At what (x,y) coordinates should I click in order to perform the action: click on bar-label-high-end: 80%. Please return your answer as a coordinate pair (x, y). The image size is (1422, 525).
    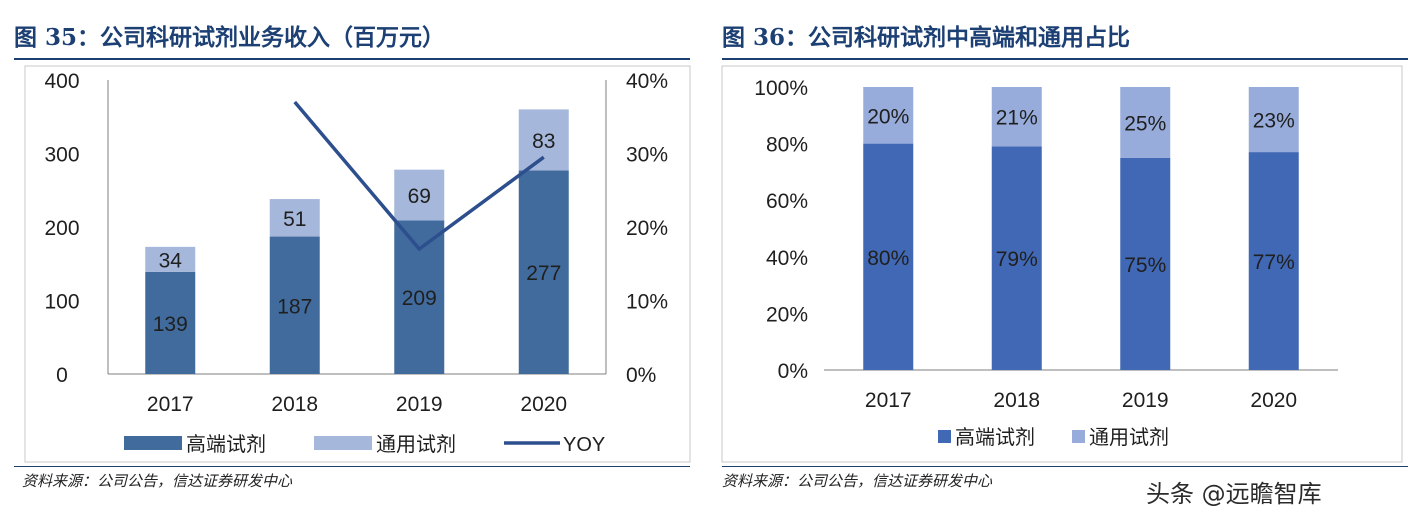
    Looking at the image, I should click on (888, 258).